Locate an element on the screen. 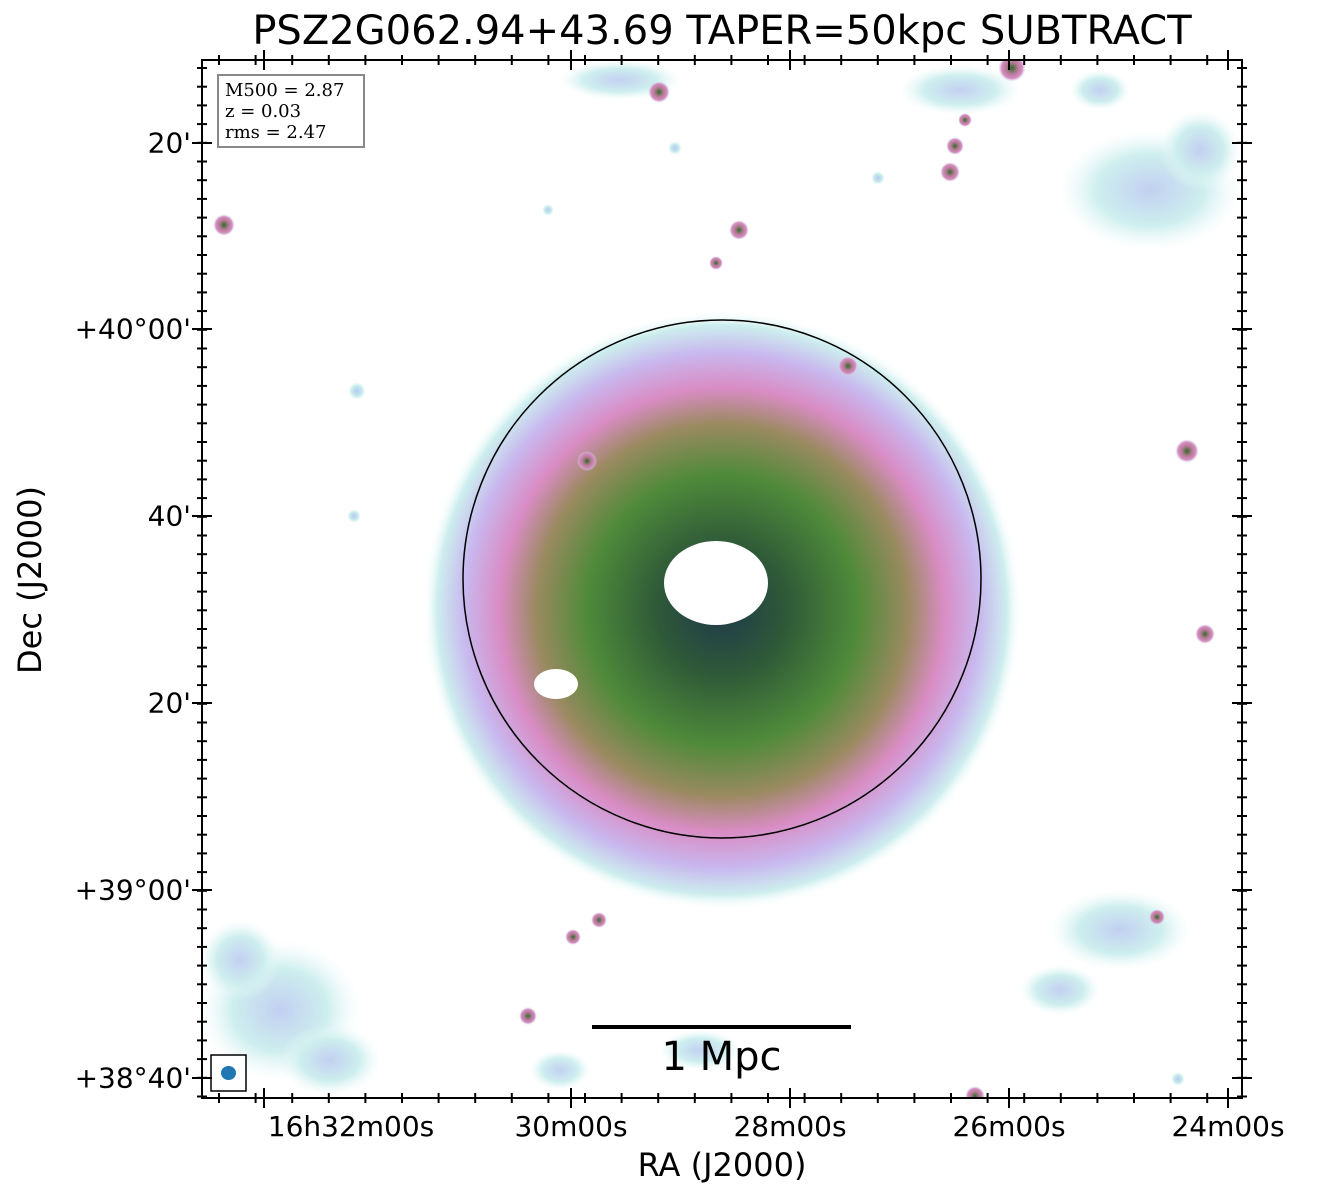  xtick-label: 30m00s is located at coordinates (571, 1126).